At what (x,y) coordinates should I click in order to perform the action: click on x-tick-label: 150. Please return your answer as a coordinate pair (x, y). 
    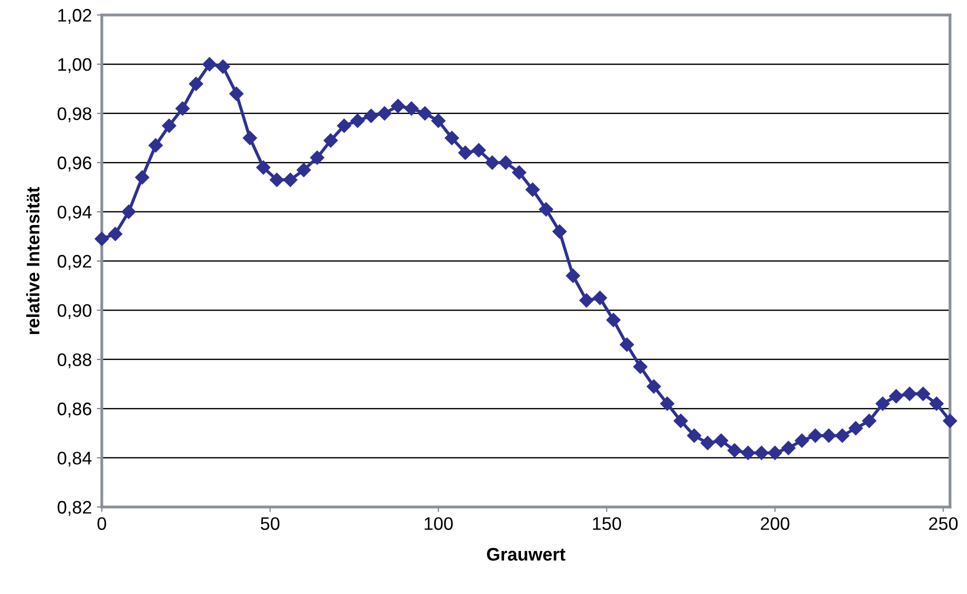
    Looking at the image, I should click on (607, 523).